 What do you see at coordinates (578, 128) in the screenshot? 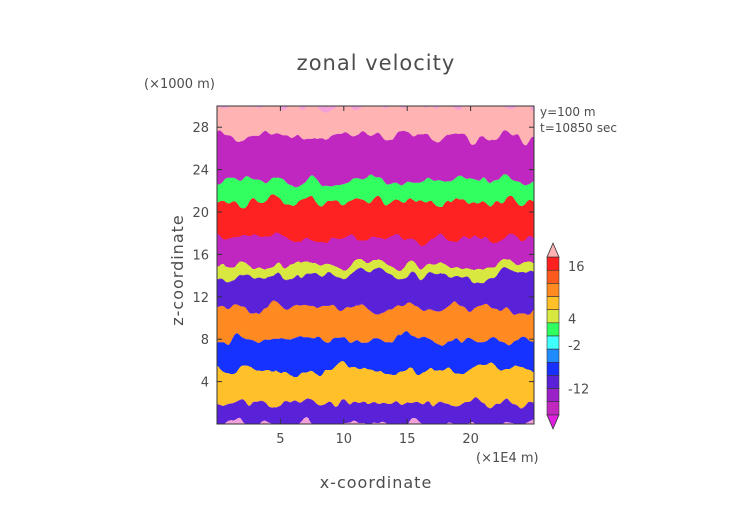
I see `annotation-t: t=10850 sec` at bounding box center [578, 128].